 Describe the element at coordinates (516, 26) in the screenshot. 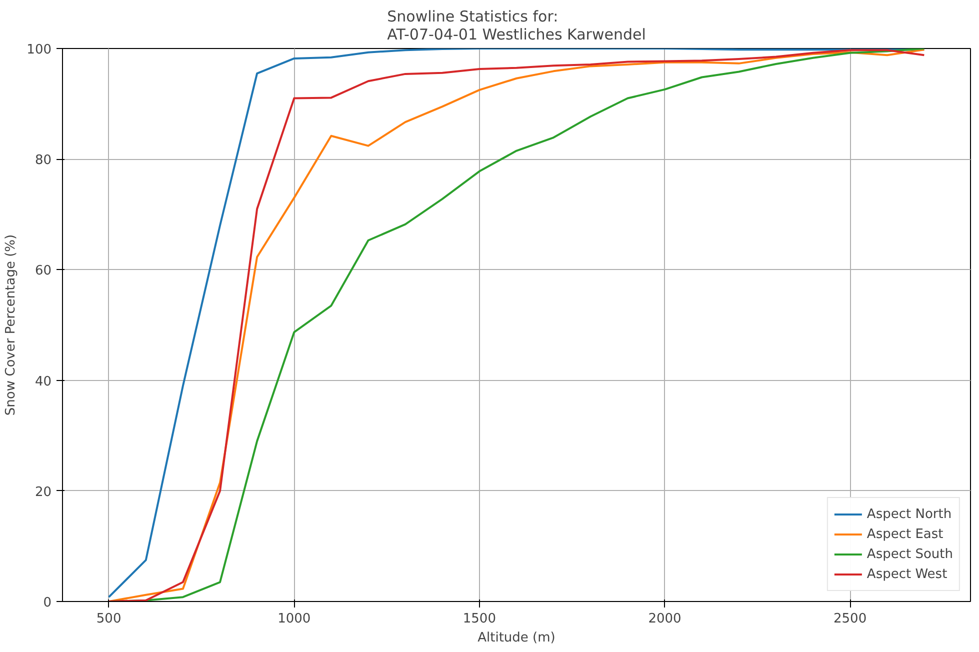

I see `chart-title: Snowline Statistics for: AT-07-04-01 Westliches Karwendel` at that location.